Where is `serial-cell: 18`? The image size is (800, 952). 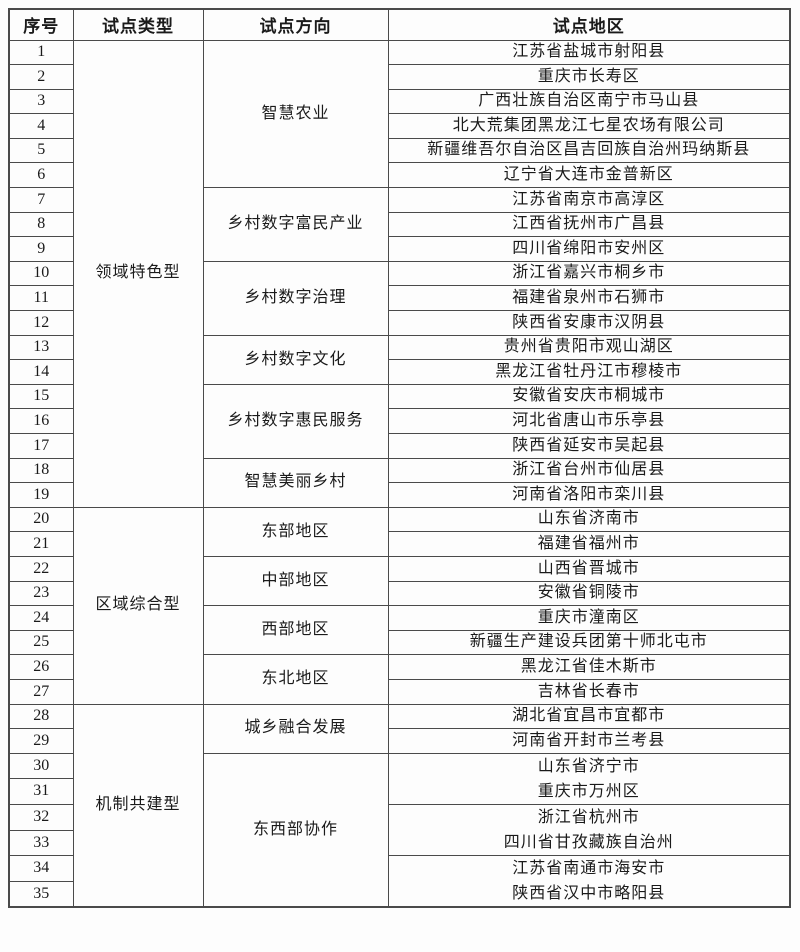
serial-cell: 18 is located at coordinates (41, 470).